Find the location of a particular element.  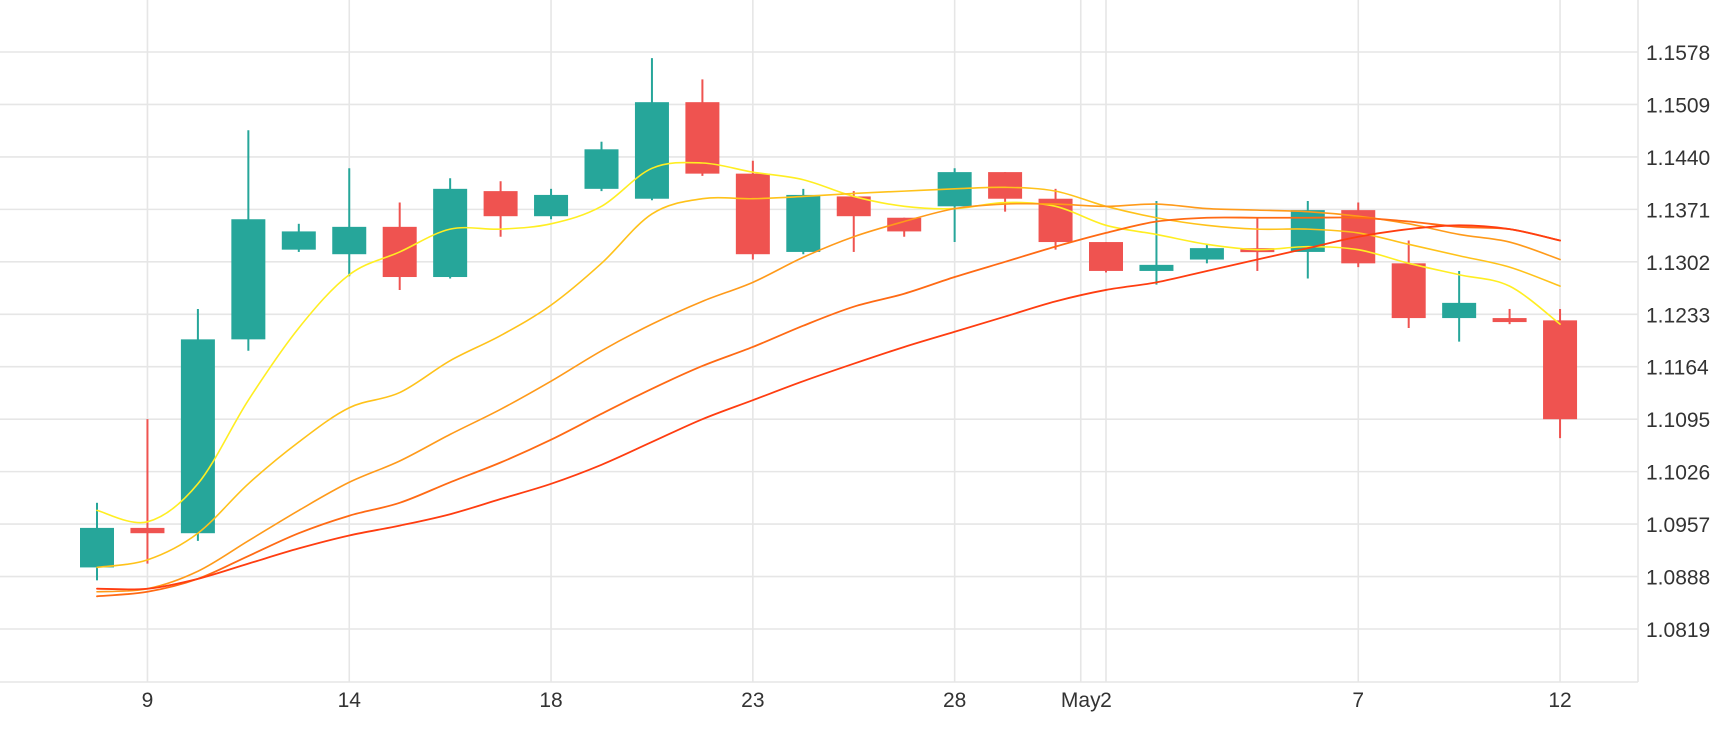

y-tick-label: 1.1095 is located at coordinates (1678, 420).